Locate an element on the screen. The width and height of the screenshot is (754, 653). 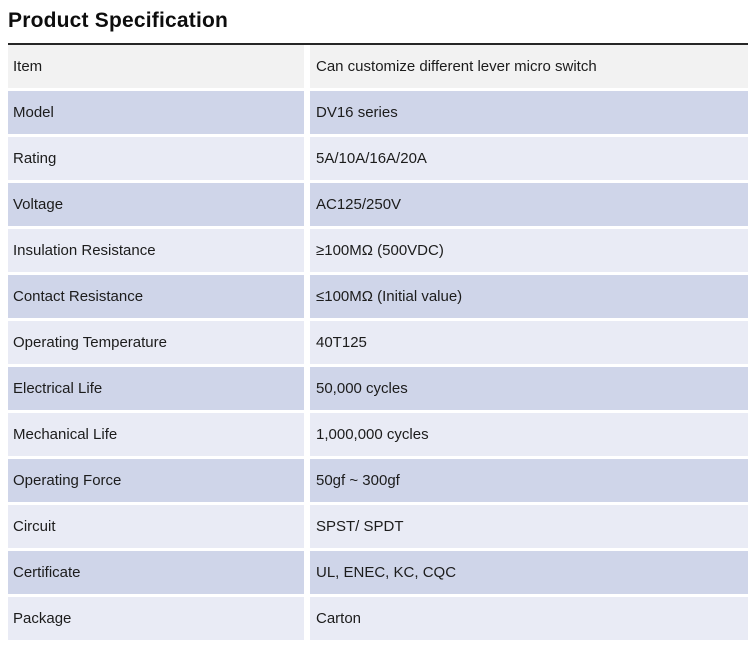
table-row: Voltage AC125/250V is located at coordinates (378, 204).